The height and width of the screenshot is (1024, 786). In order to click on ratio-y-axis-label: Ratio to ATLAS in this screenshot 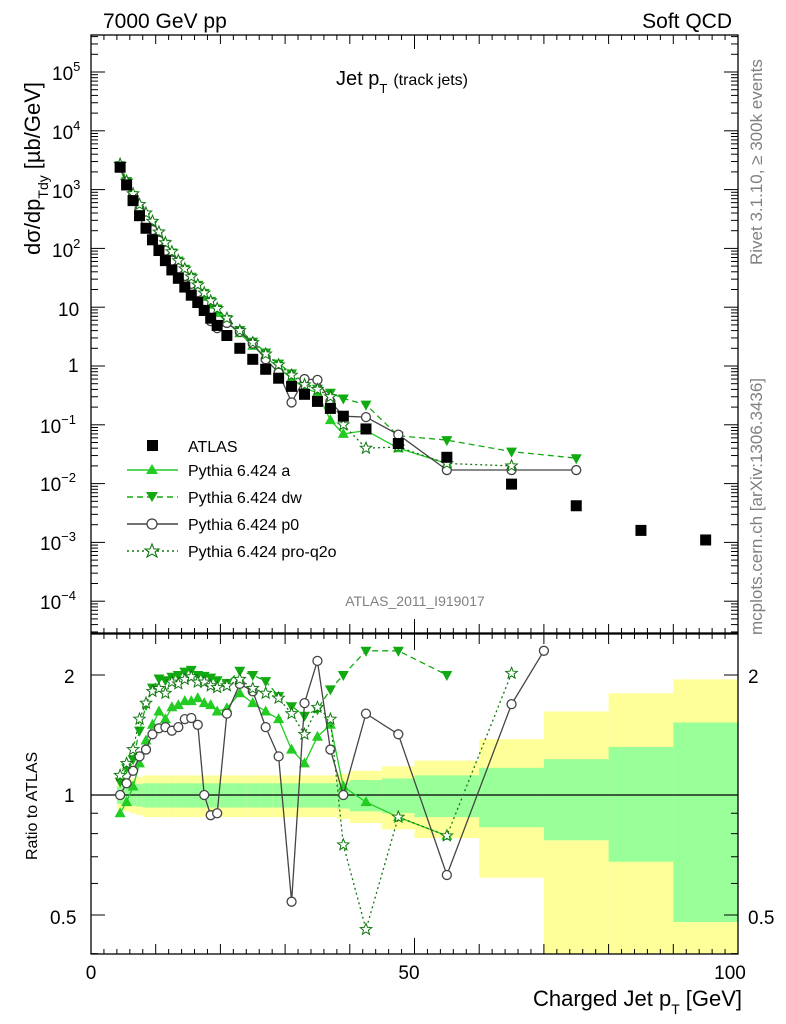, I will do `click(32, 806)`.